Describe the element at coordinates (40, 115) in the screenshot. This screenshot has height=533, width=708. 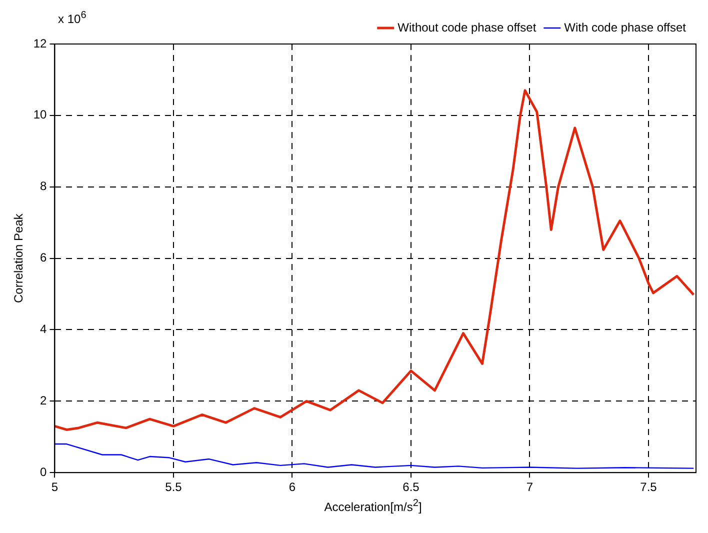
I see `y-tick-label: 10` at that location.